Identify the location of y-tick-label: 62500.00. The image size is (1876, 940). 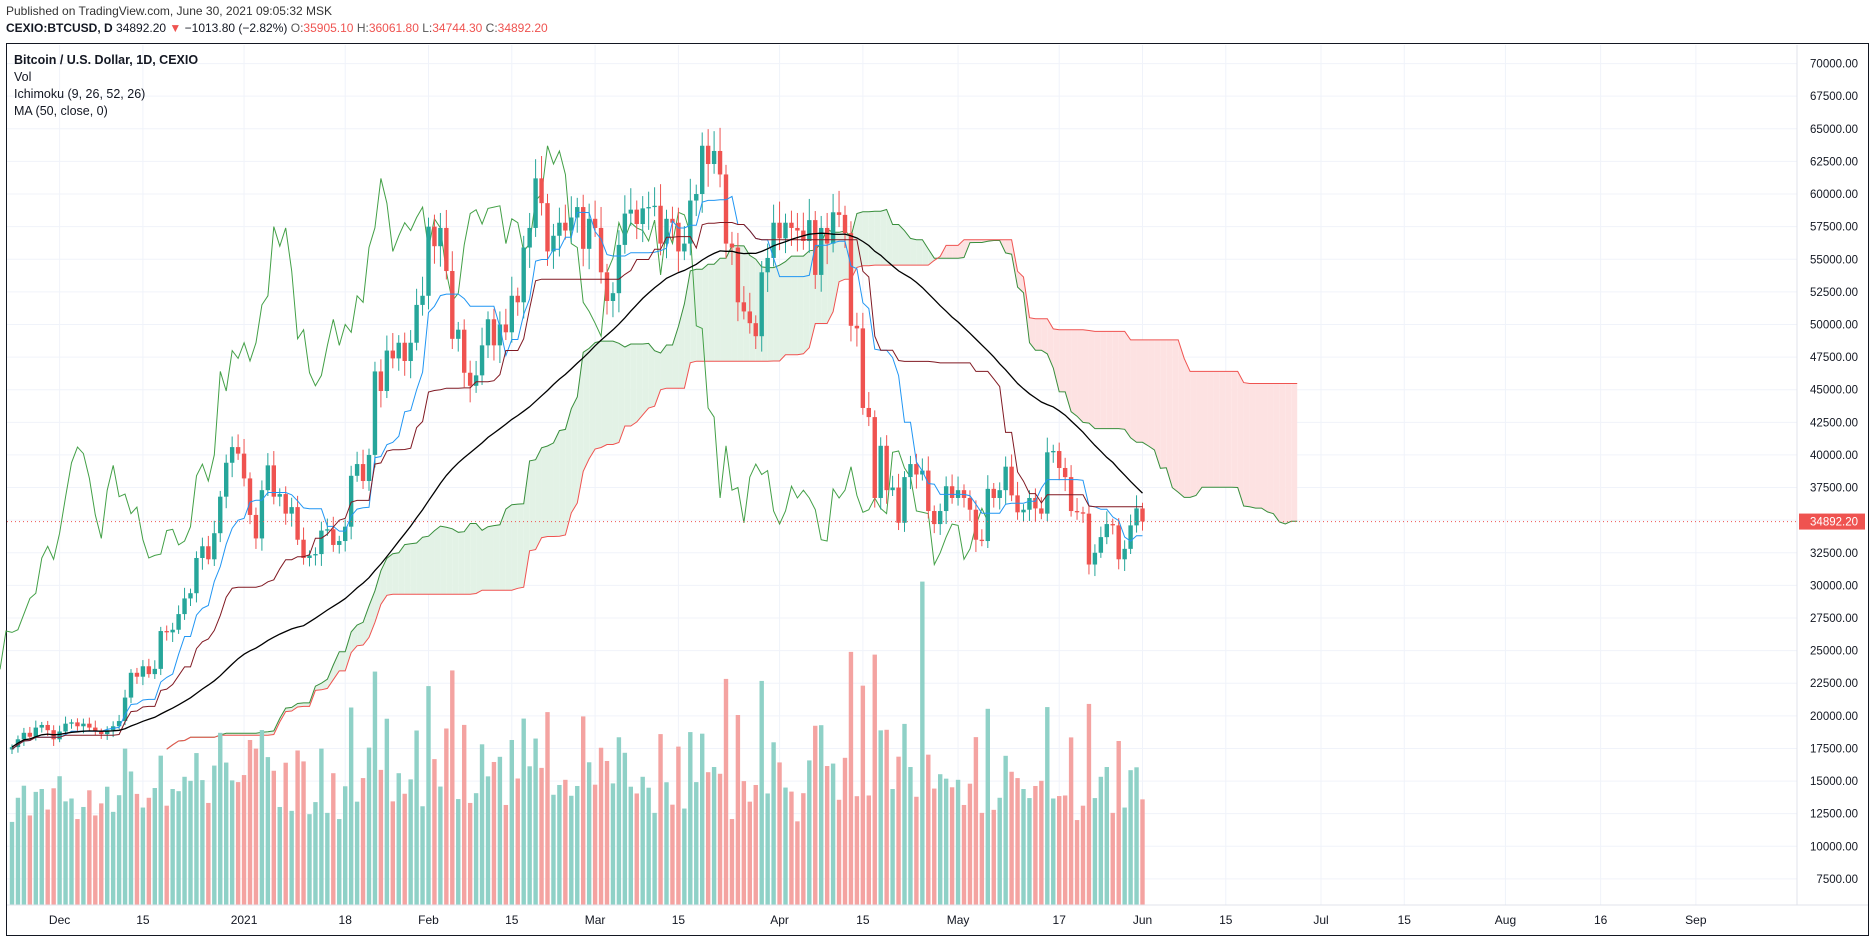
(1834, 162).